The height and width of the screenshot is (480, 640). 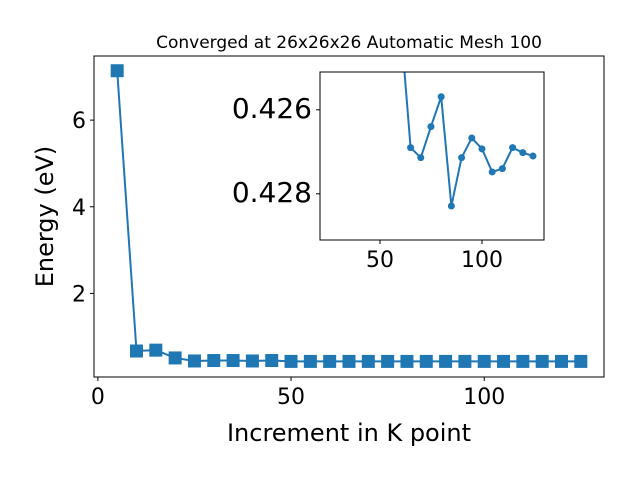 I want to click on y-tick-label: 4, so click(x=79, y=208).